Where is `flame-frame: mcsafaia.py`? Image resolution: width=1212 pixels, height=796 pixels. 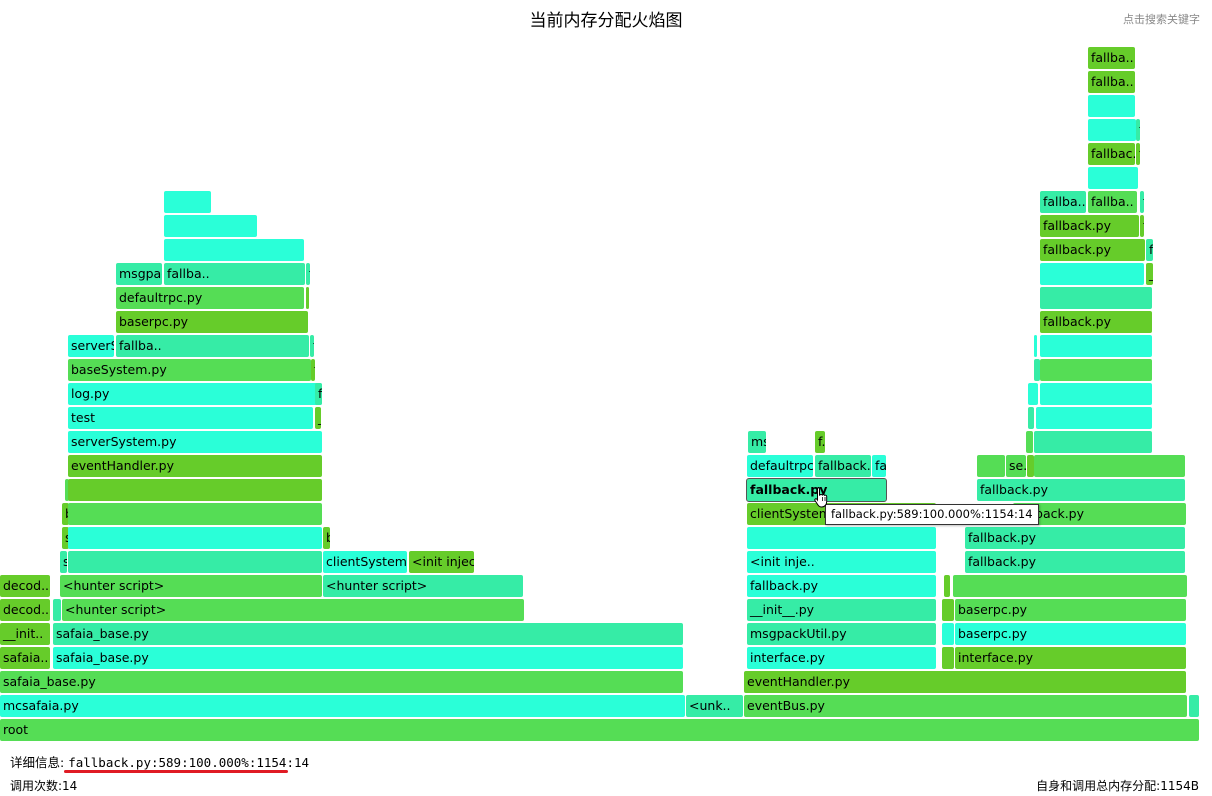
flame-frame: mcsafaia.py is located at coordinates (342, 706).